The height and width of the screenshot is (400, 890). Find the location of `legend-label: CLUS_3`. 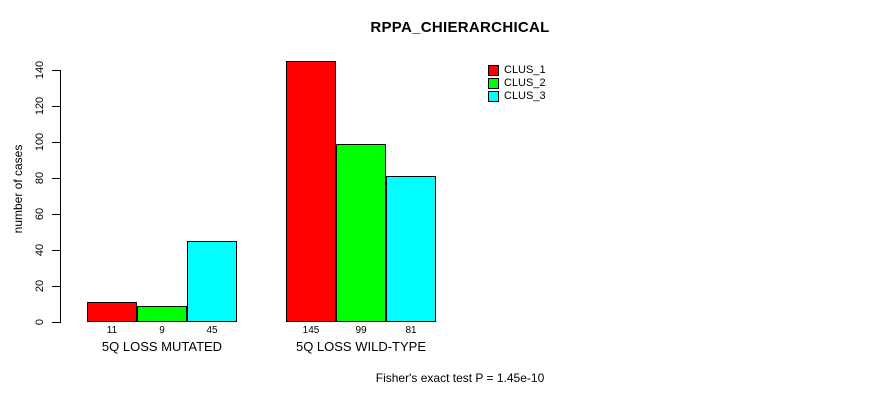

legend-label: CLUS_3 is located at coordinates (525, 96).